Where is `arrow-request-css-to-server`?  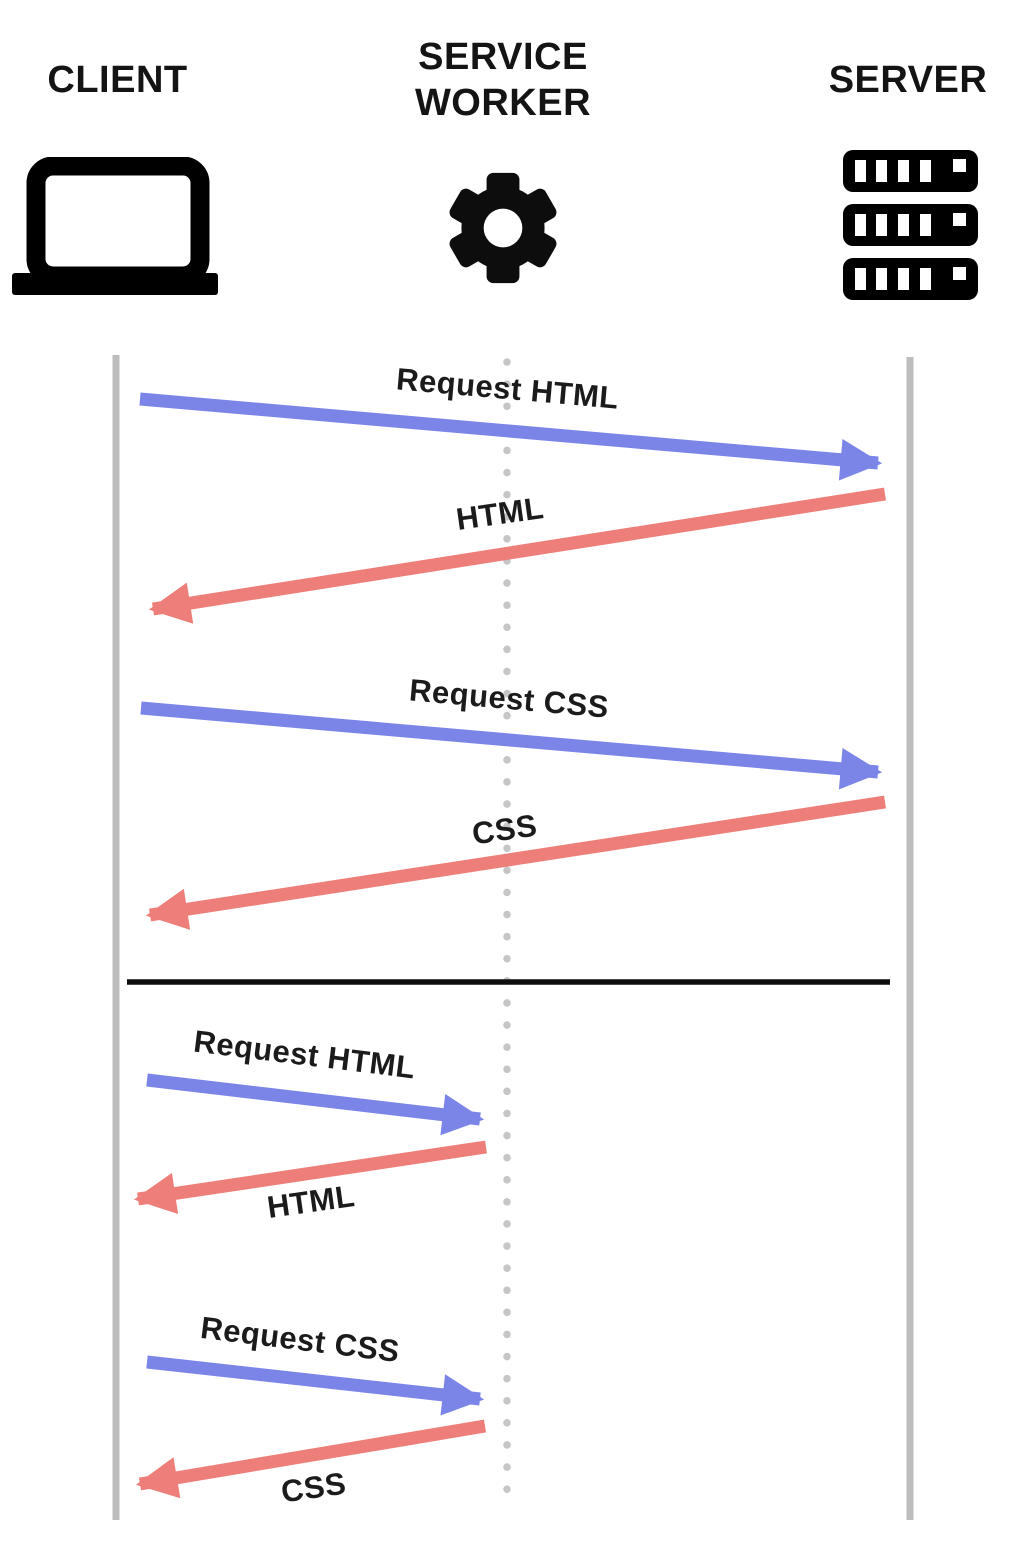
arrow-request-css-to-server is located at coordinates (511, 745).